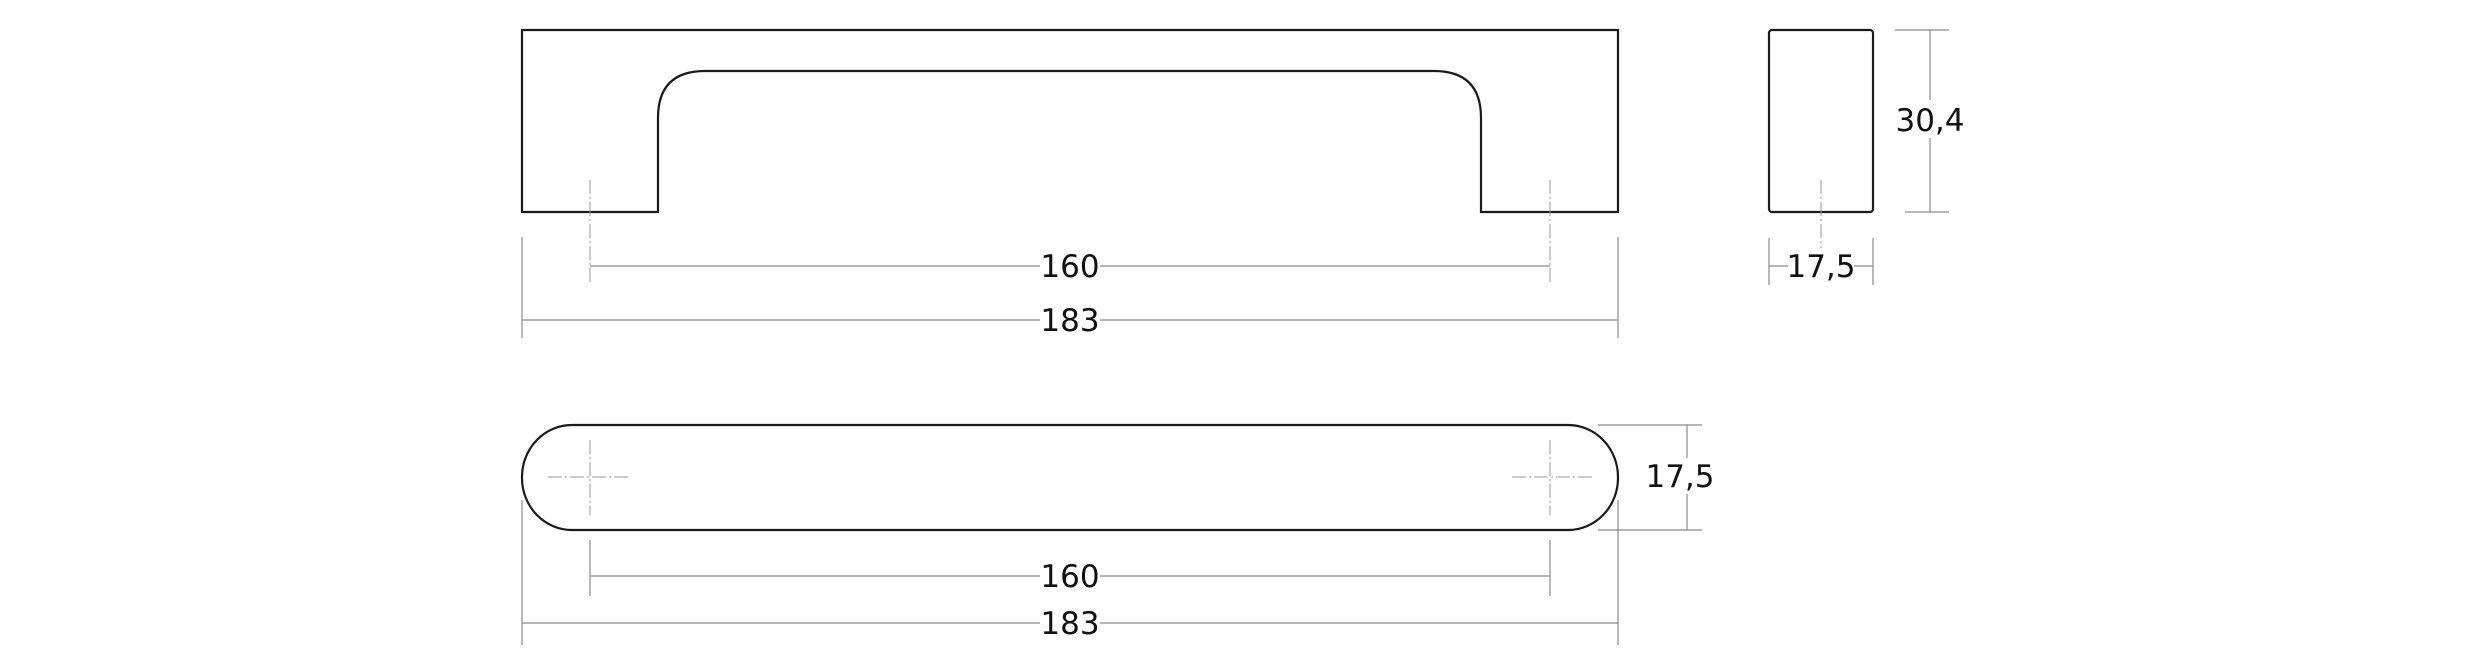 The height and width of the screenshot is (660, 2480). Describe the element at coordinates (1070, 121) in the screenshot. I see `handle-front-outline` at that location.